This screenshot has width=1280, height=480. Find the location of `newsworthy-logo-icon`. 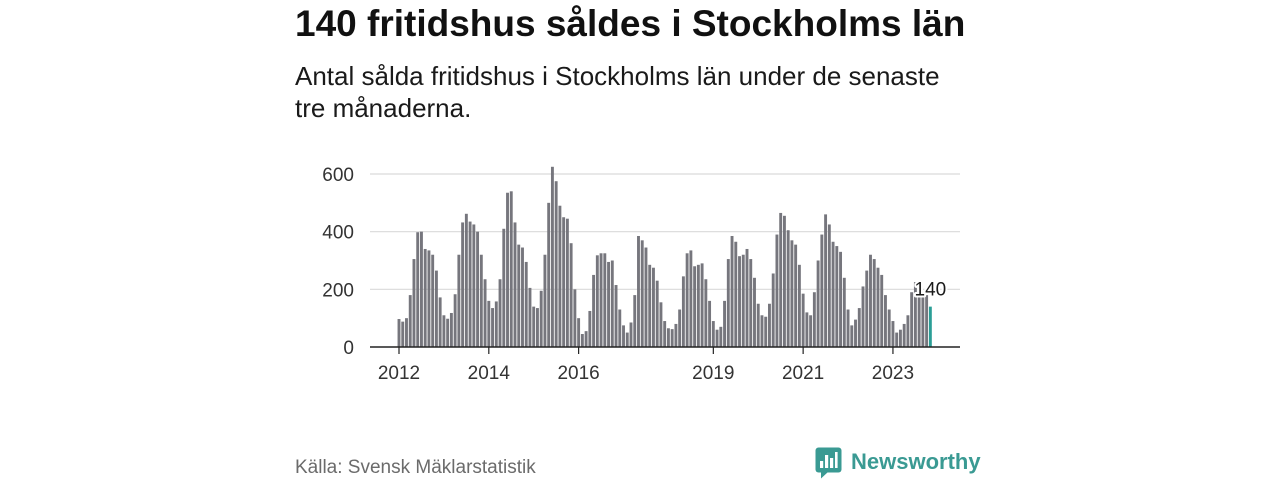

newsworthy-logo-icon is located at coordinates (828, 463).